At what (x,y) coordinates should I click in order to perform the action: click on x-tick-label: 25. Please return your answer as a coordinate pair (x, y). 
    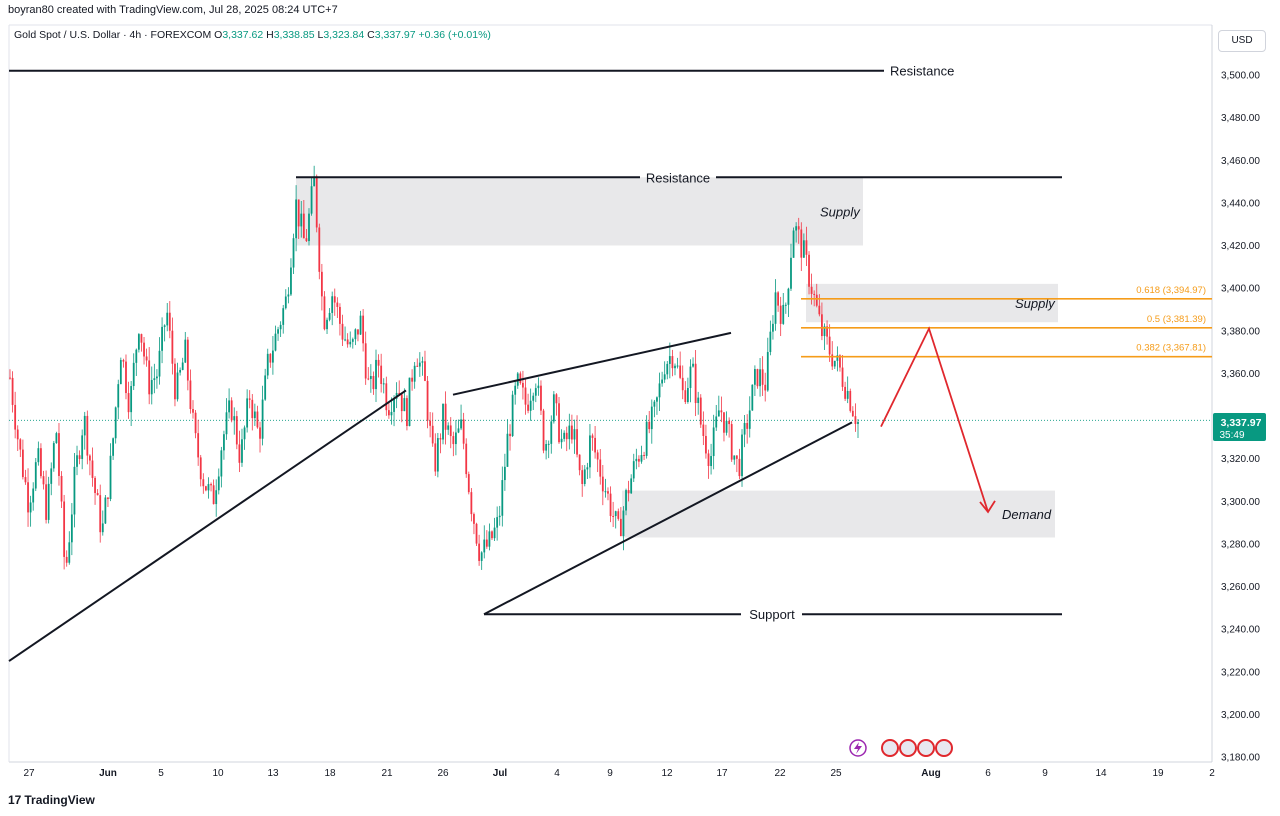
    Looking at the image, I should click on (836, 773).